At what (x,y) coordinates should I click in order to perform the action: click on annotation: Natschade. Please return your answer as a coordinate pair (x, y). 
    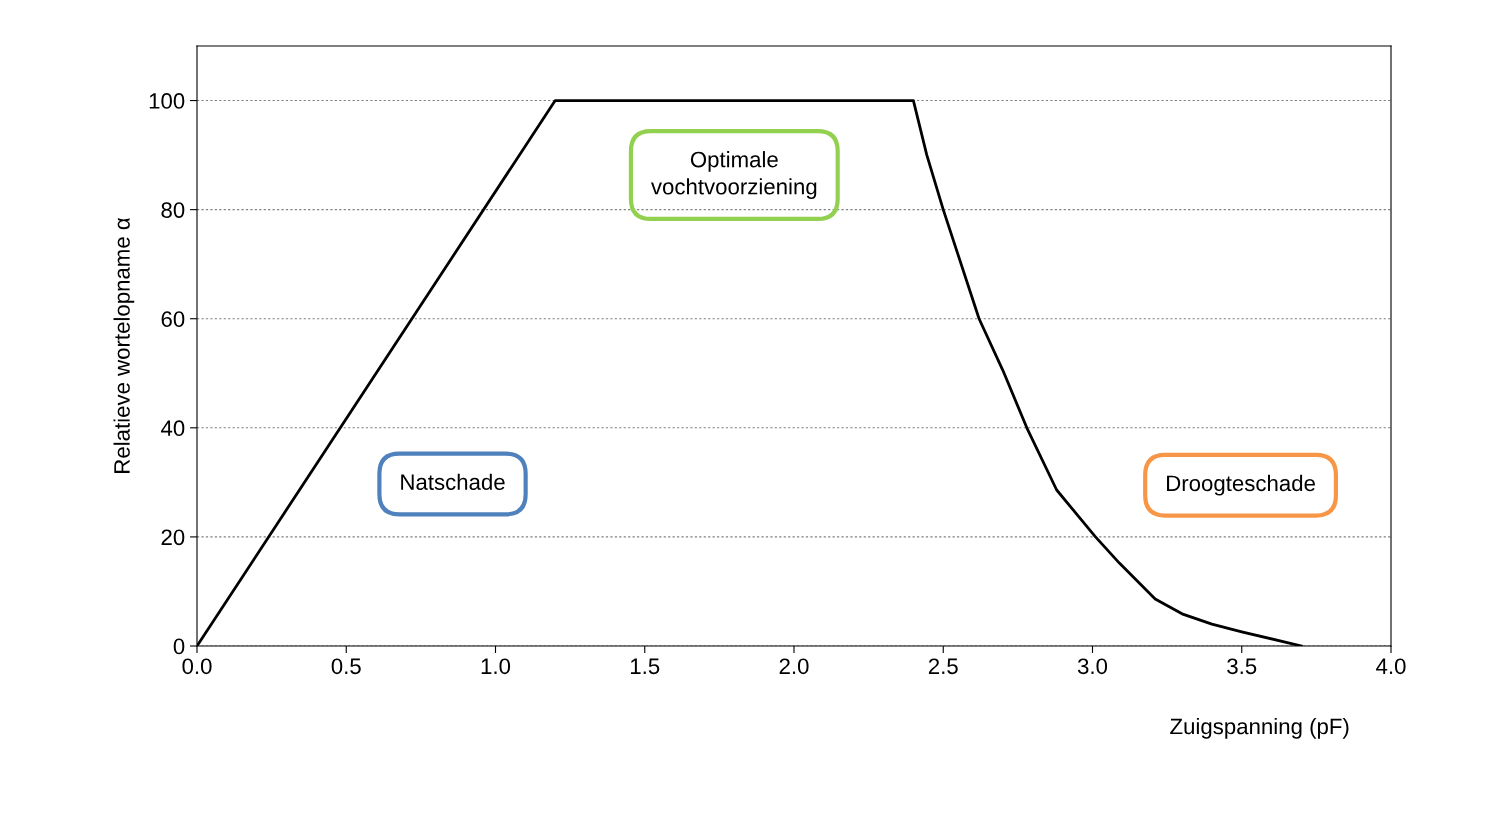
    Looking at the image, I should click on (453, 481).